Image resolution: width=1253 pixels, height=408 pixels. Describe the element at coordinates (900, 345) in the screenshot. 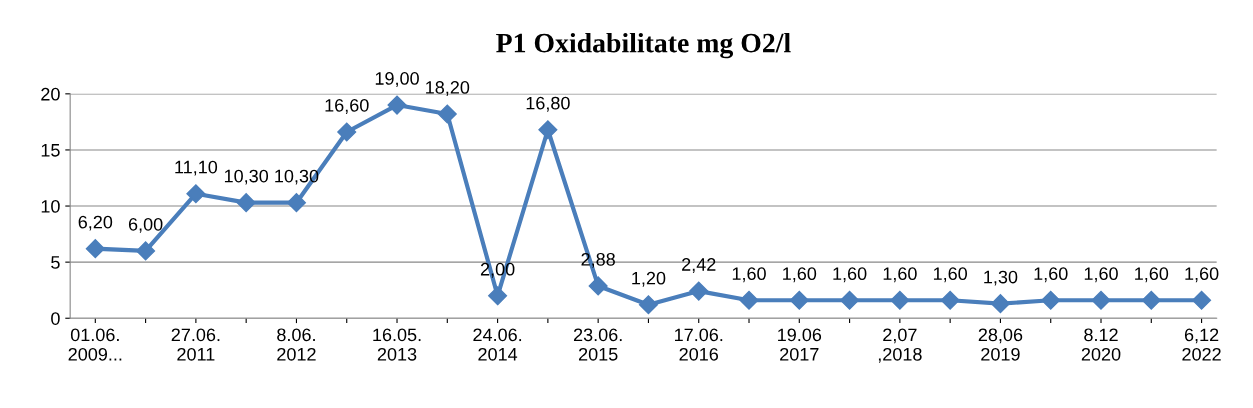

I see `x-tick-label: 2,07 ,2018` at that location.